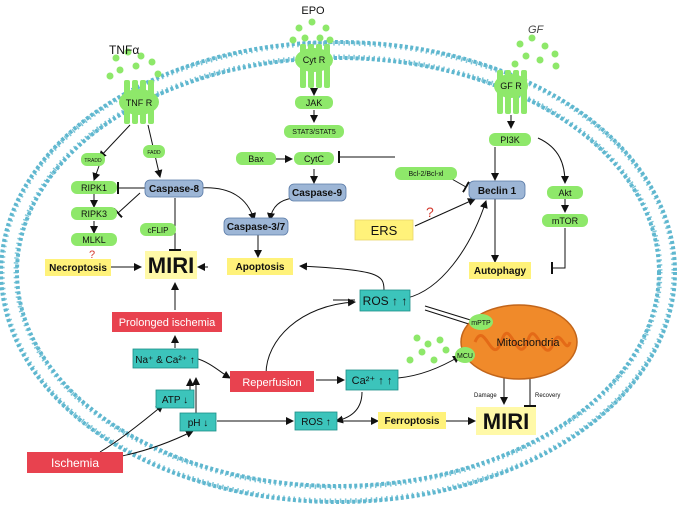  Describe the element at coordinates (497, 191) in the screenshot. I see `beclin-label: Beclin 1` at that location.